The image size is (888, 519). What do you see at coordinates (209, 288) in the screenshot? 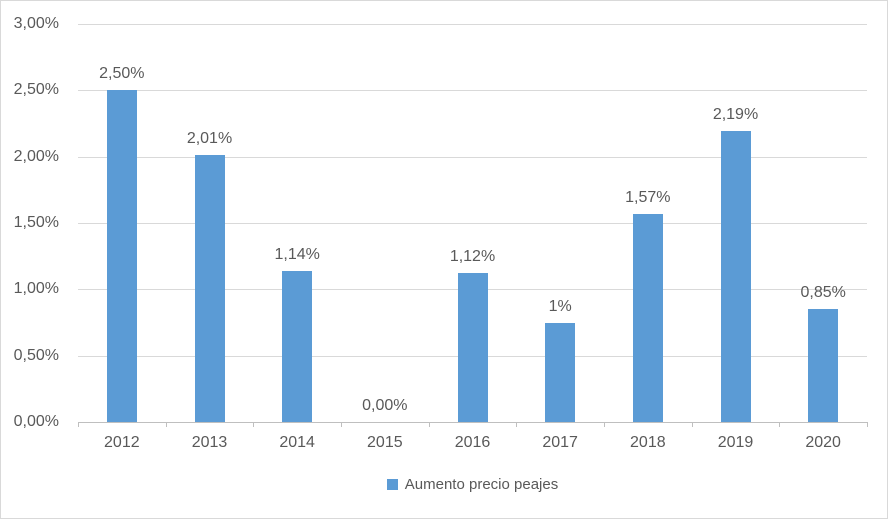
I see `bar-2013` at bounding box center [209, 288].